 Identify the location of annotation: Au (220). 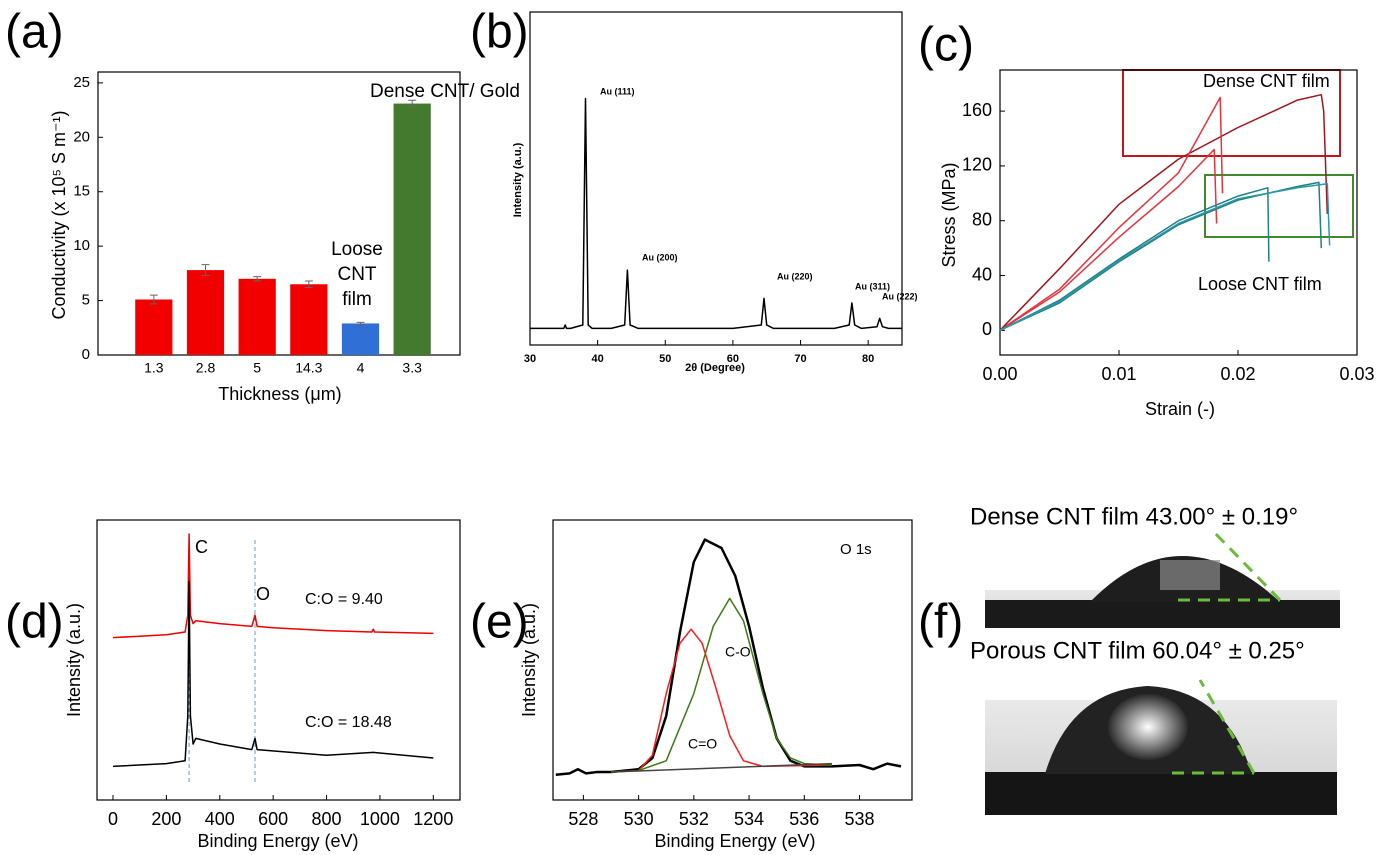
(795, 276).